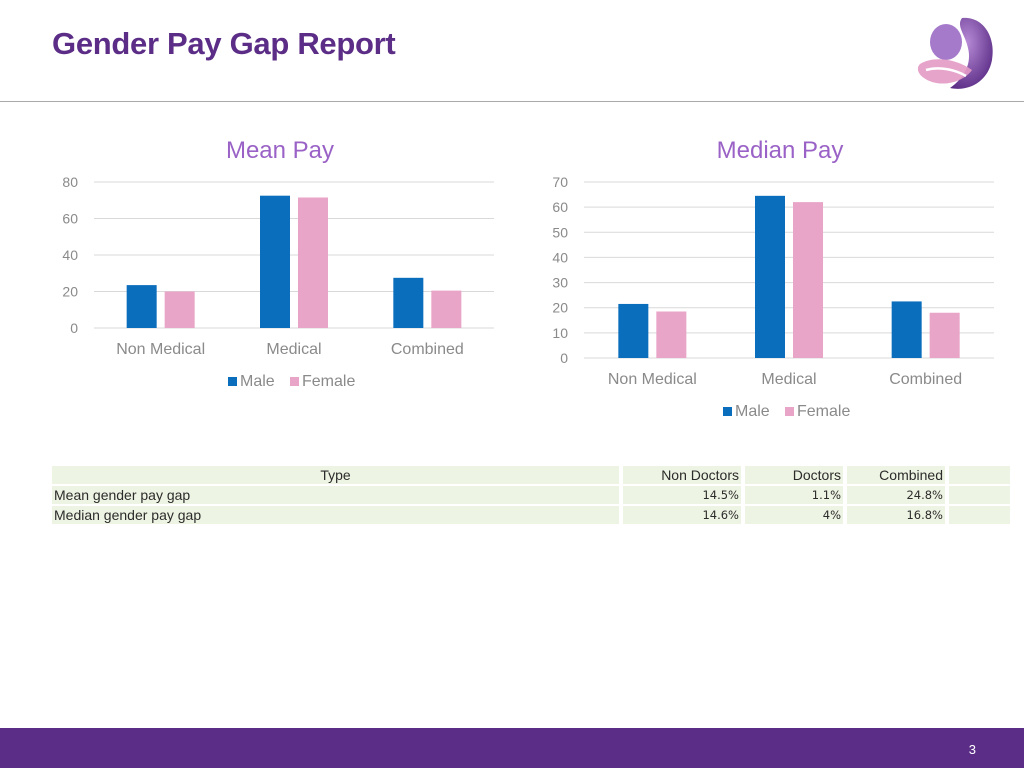  Describe the element at coordinates (560, 182) in the screenshot. I see `y-tick-label: 70` at that location.